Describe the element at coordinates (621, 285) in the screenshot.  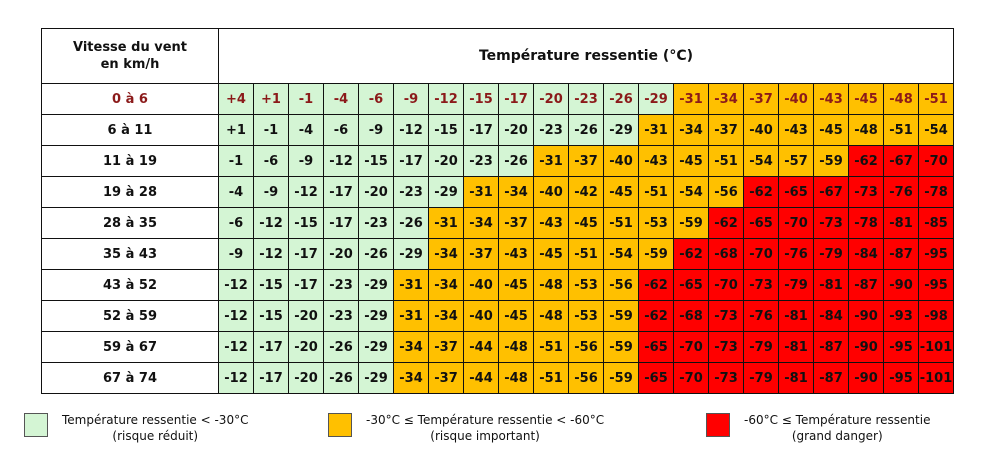
I see `temperature-cell: -56` at that location.